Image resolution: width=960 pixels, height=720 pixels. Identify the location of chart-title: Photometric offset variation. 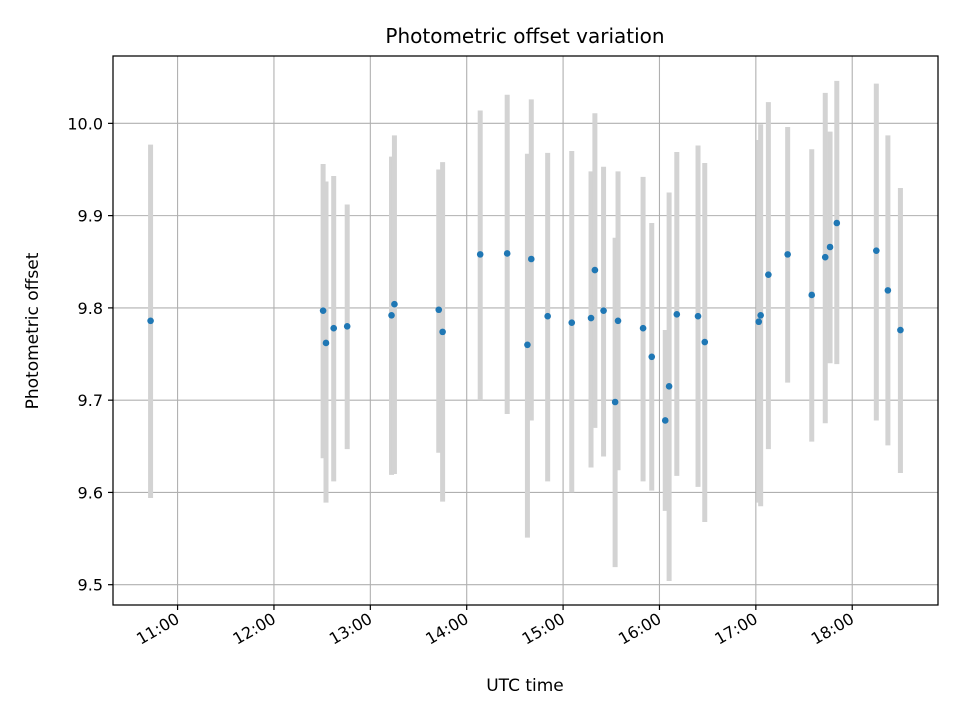
(524, 36).